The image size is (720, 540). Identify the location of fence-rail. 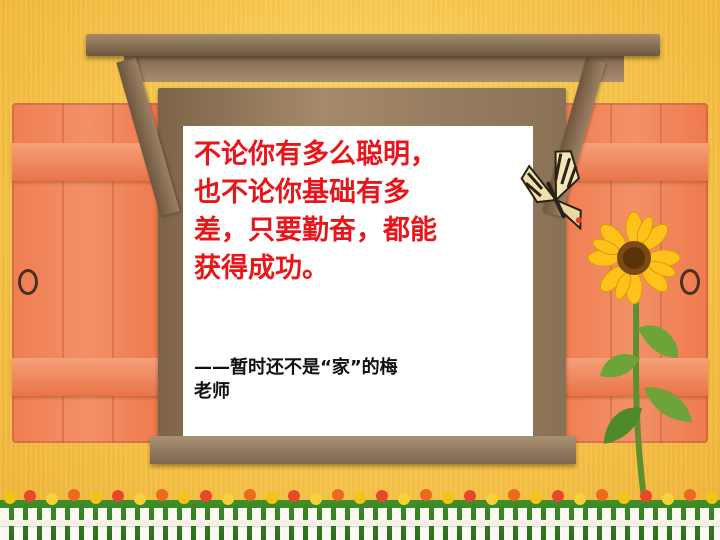
(360, 523).